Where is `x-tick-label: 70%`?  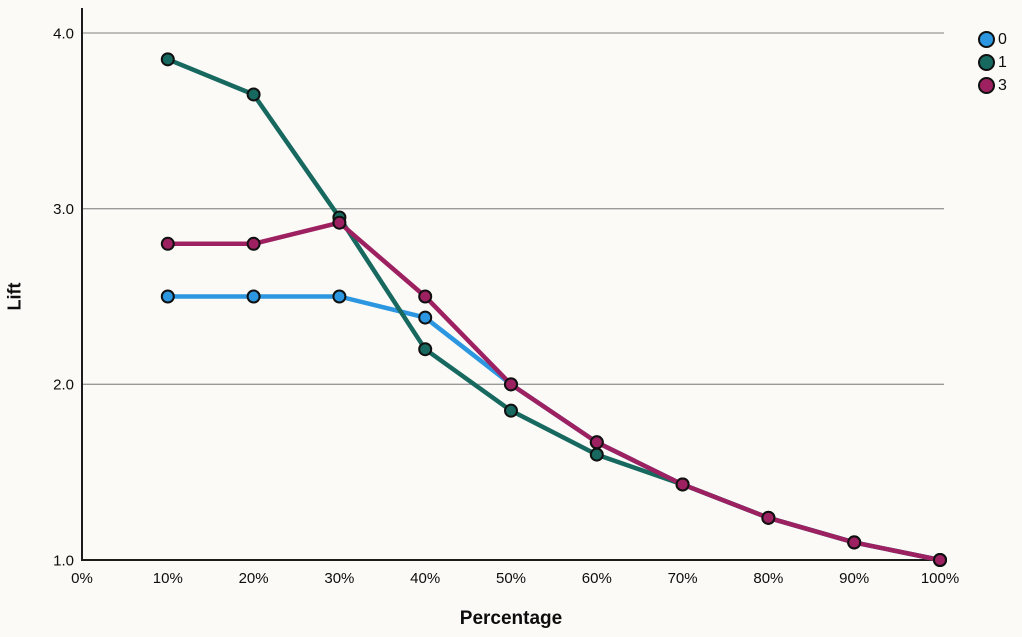
x-tick-label: 70% is located at coordinates (683, 578).